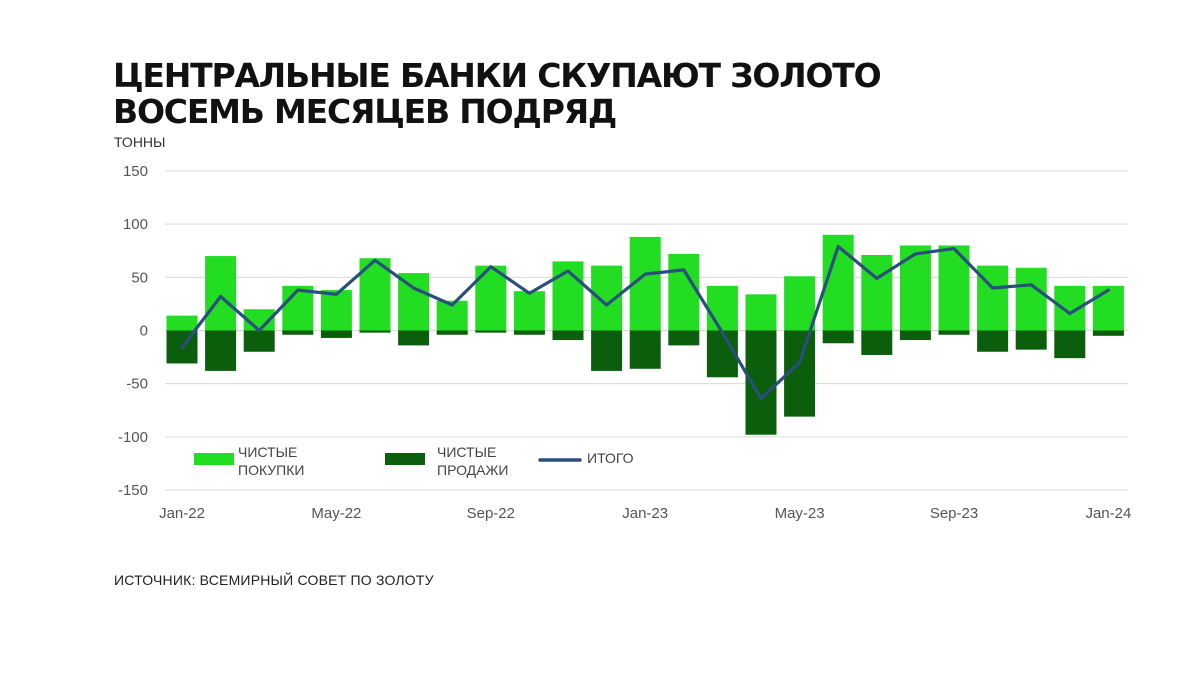 This screenshot has width=1200, height=675. What do you see at coordinates (139, 277) in the screenshot?
I see `y-tick-label: 50` at bounding box center [139, 277].